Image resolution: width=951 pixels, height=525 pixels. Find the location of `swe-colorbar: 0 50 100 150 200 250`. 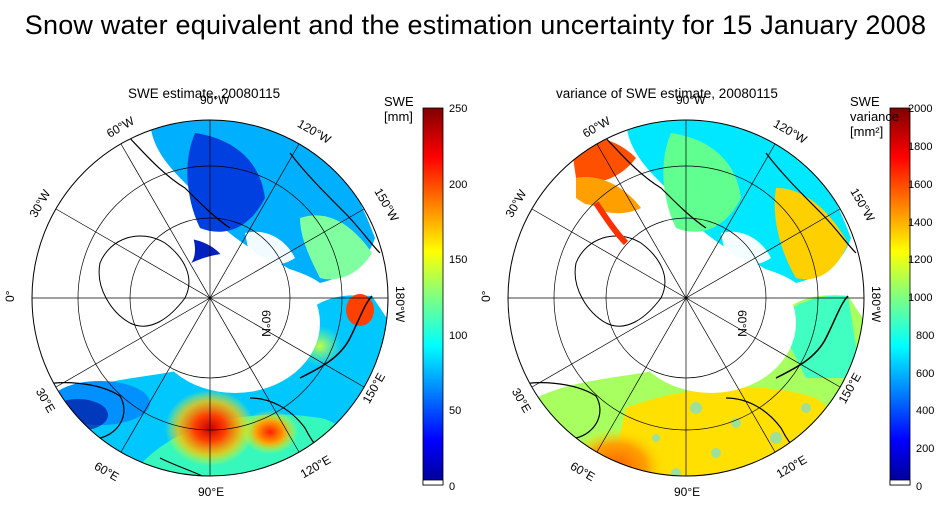

swe-colorbar: 0 50 100 150 200 250 is located at coordinates (444, 298).